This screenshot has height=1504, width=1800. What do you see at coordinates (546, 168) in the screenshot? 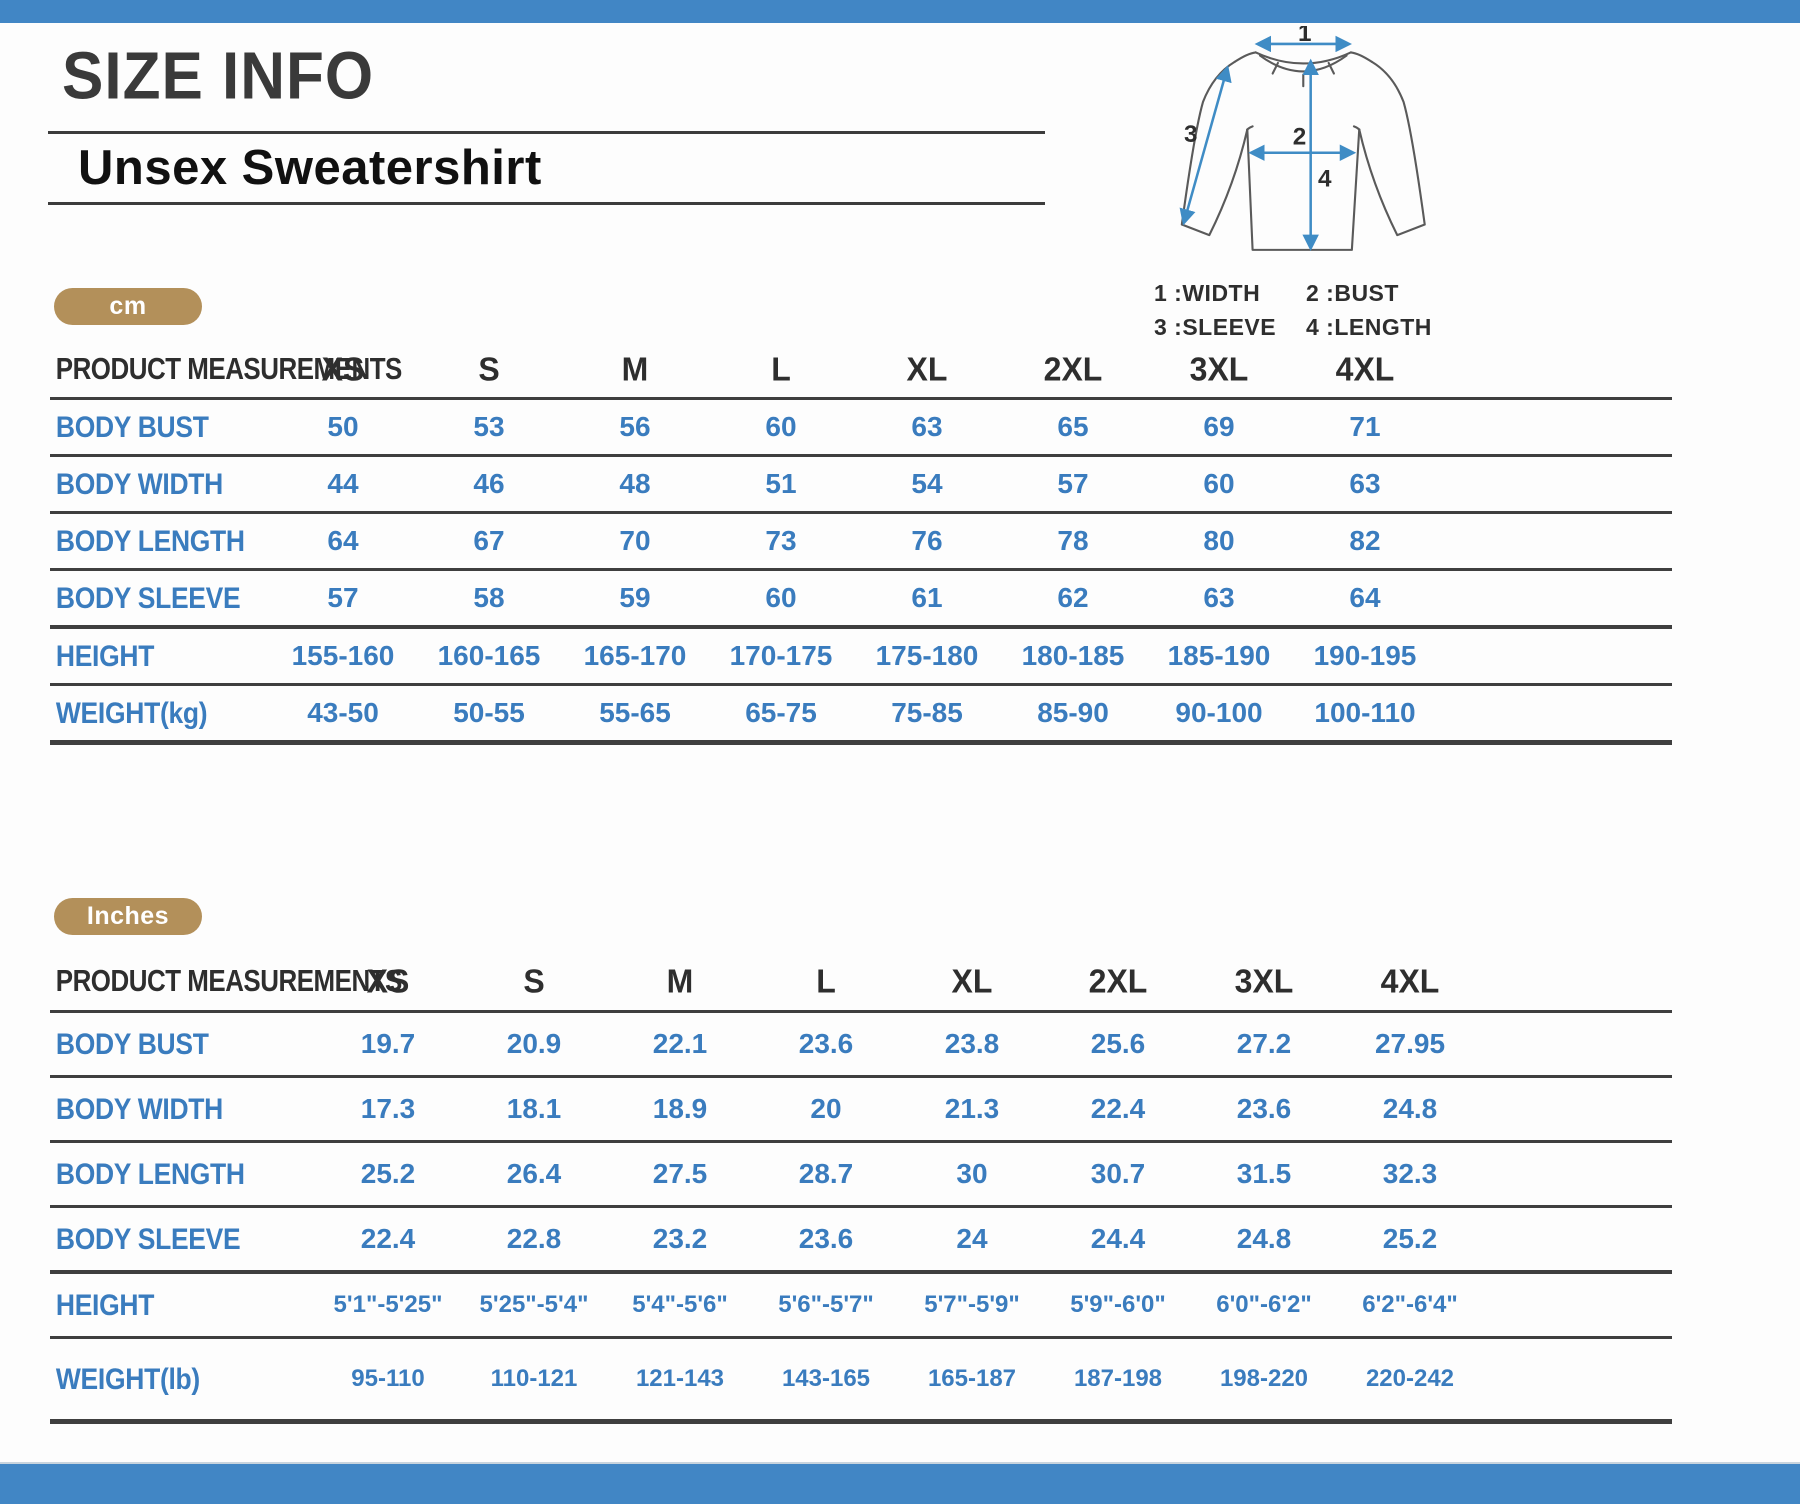
I see `product-name-box: Unsex Sweatershirt` at bounding box center [546, 168].